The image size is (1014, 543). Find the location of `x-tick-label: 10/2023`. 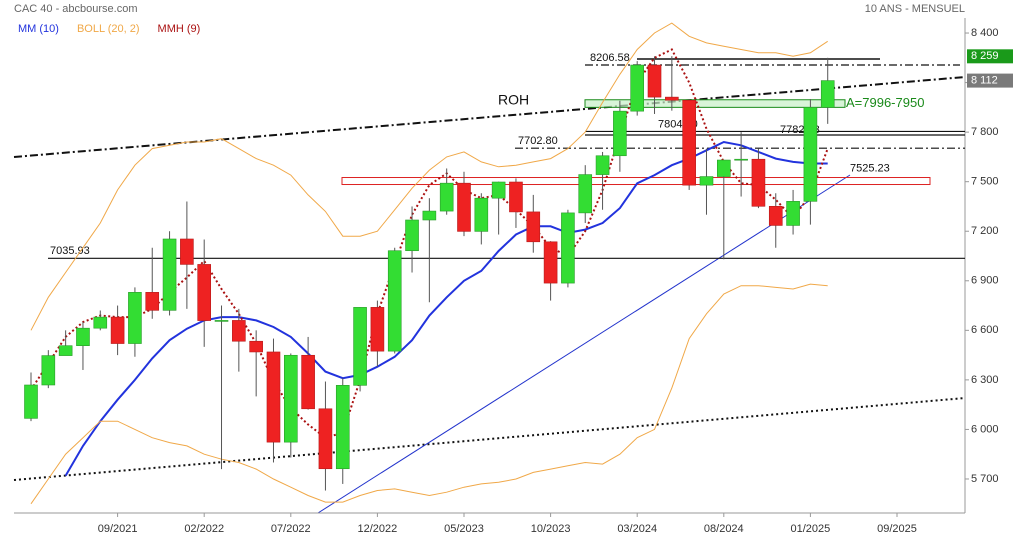

x-tick-label: 10/2023 is located at coordinates (551, 529).